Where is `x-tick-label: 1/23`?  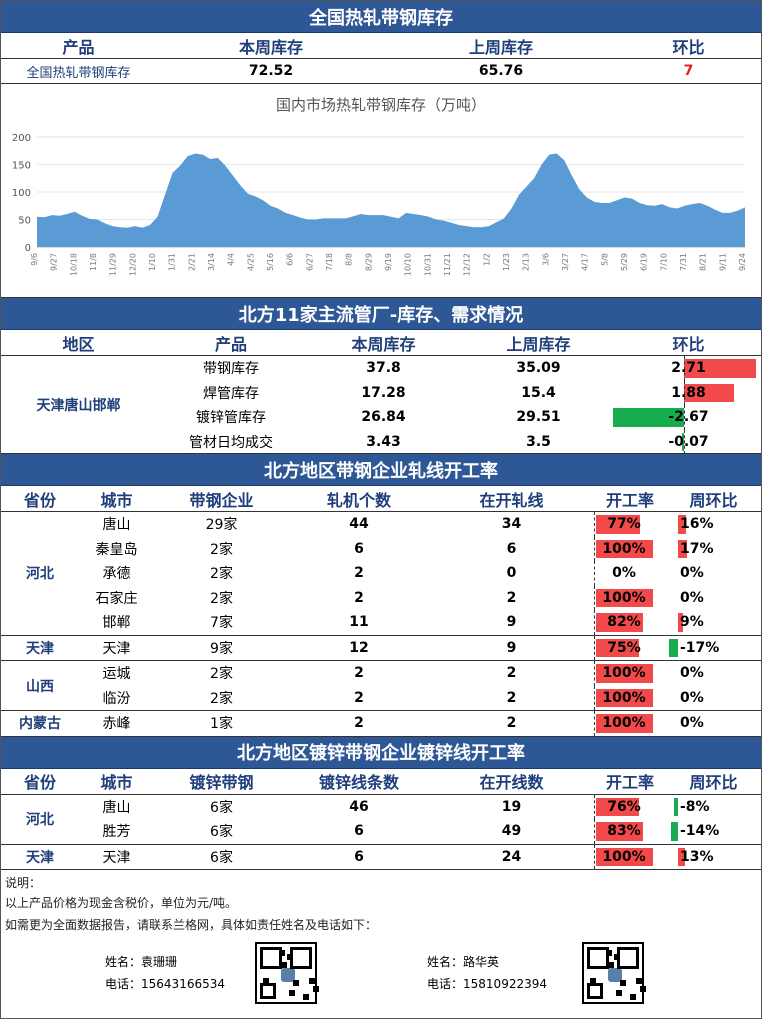 x-tick-label: 1/23 is located at coordinates (506, 262).